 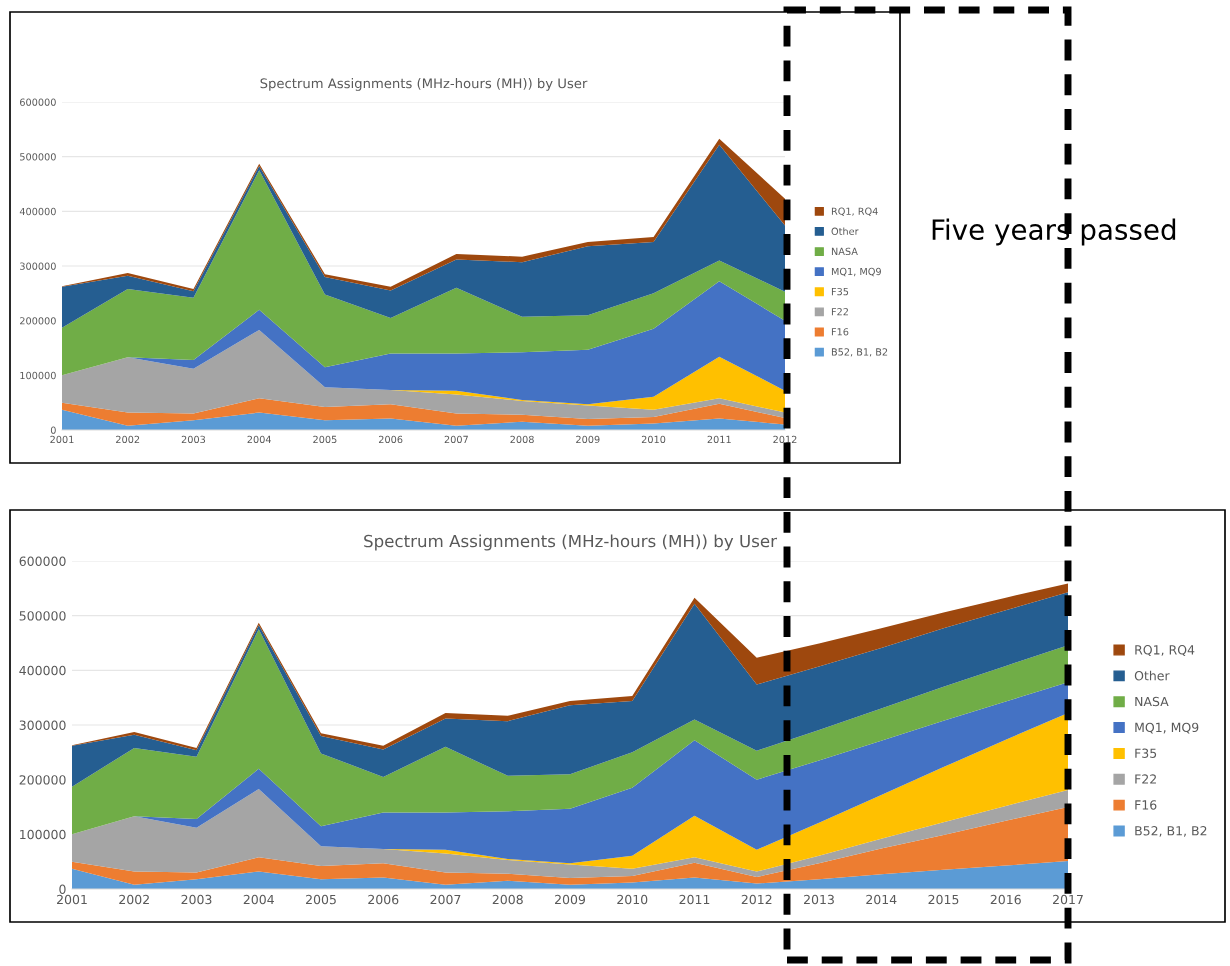 I want to click on x-tick-label: 2016, so click(x=1005, y=899).